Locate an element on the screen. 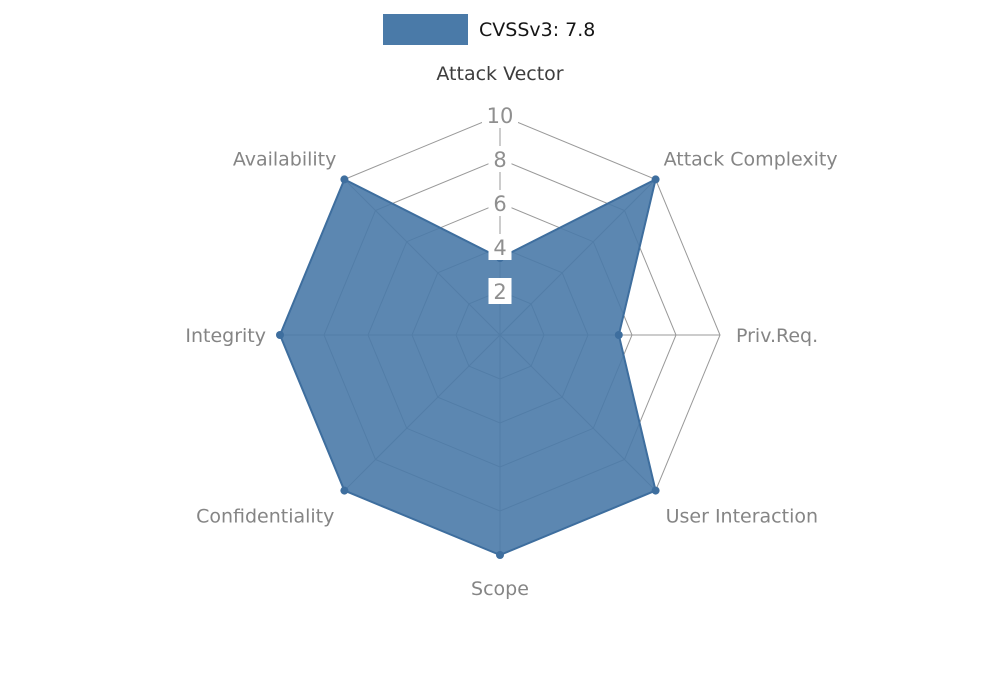 Image resolution: width=1000 pixels, height=700 pixels. tick-label: 10 is located at coordinates (500, 116).